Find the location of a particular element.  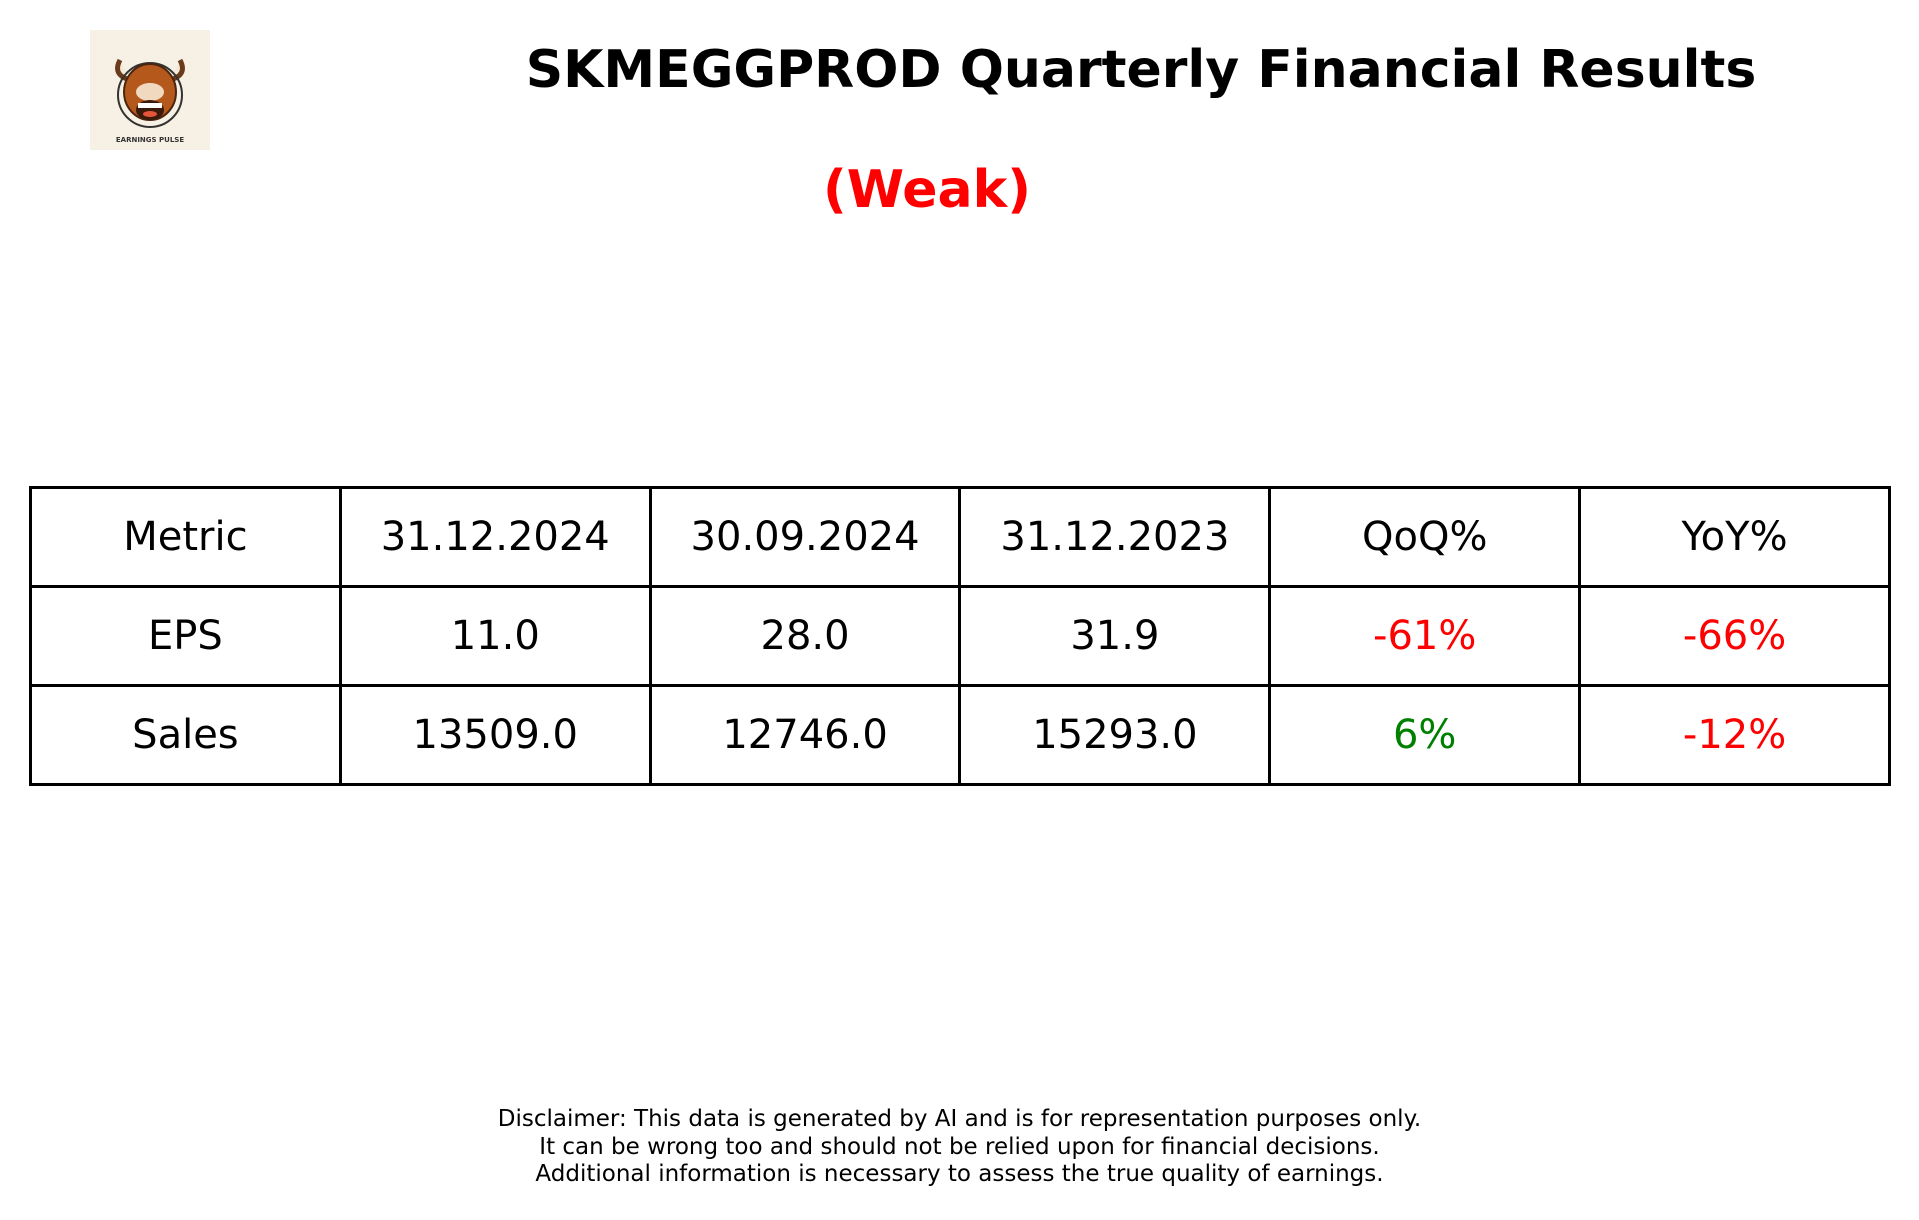

cell-value: 28.0 is located at coordinates (805, 636).